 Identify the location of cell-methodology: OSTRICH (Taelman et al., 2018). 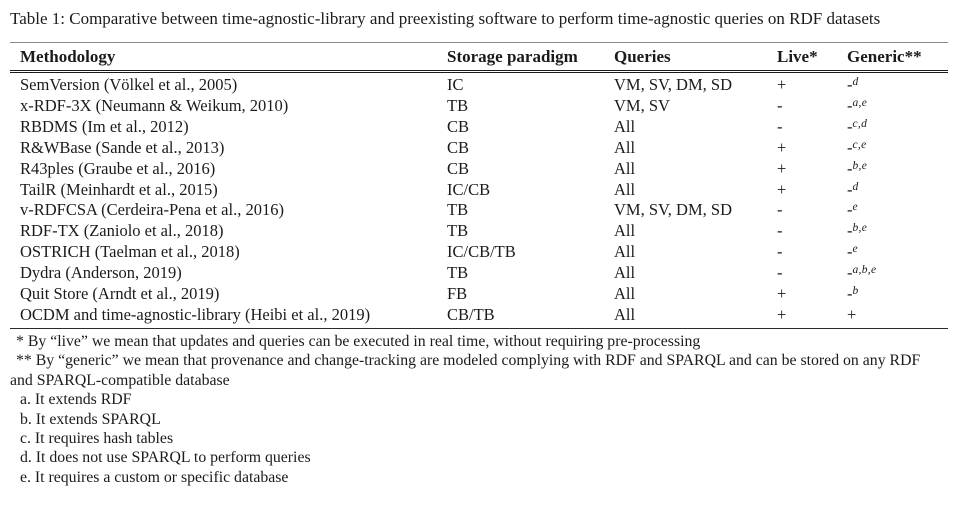
(130, 252).